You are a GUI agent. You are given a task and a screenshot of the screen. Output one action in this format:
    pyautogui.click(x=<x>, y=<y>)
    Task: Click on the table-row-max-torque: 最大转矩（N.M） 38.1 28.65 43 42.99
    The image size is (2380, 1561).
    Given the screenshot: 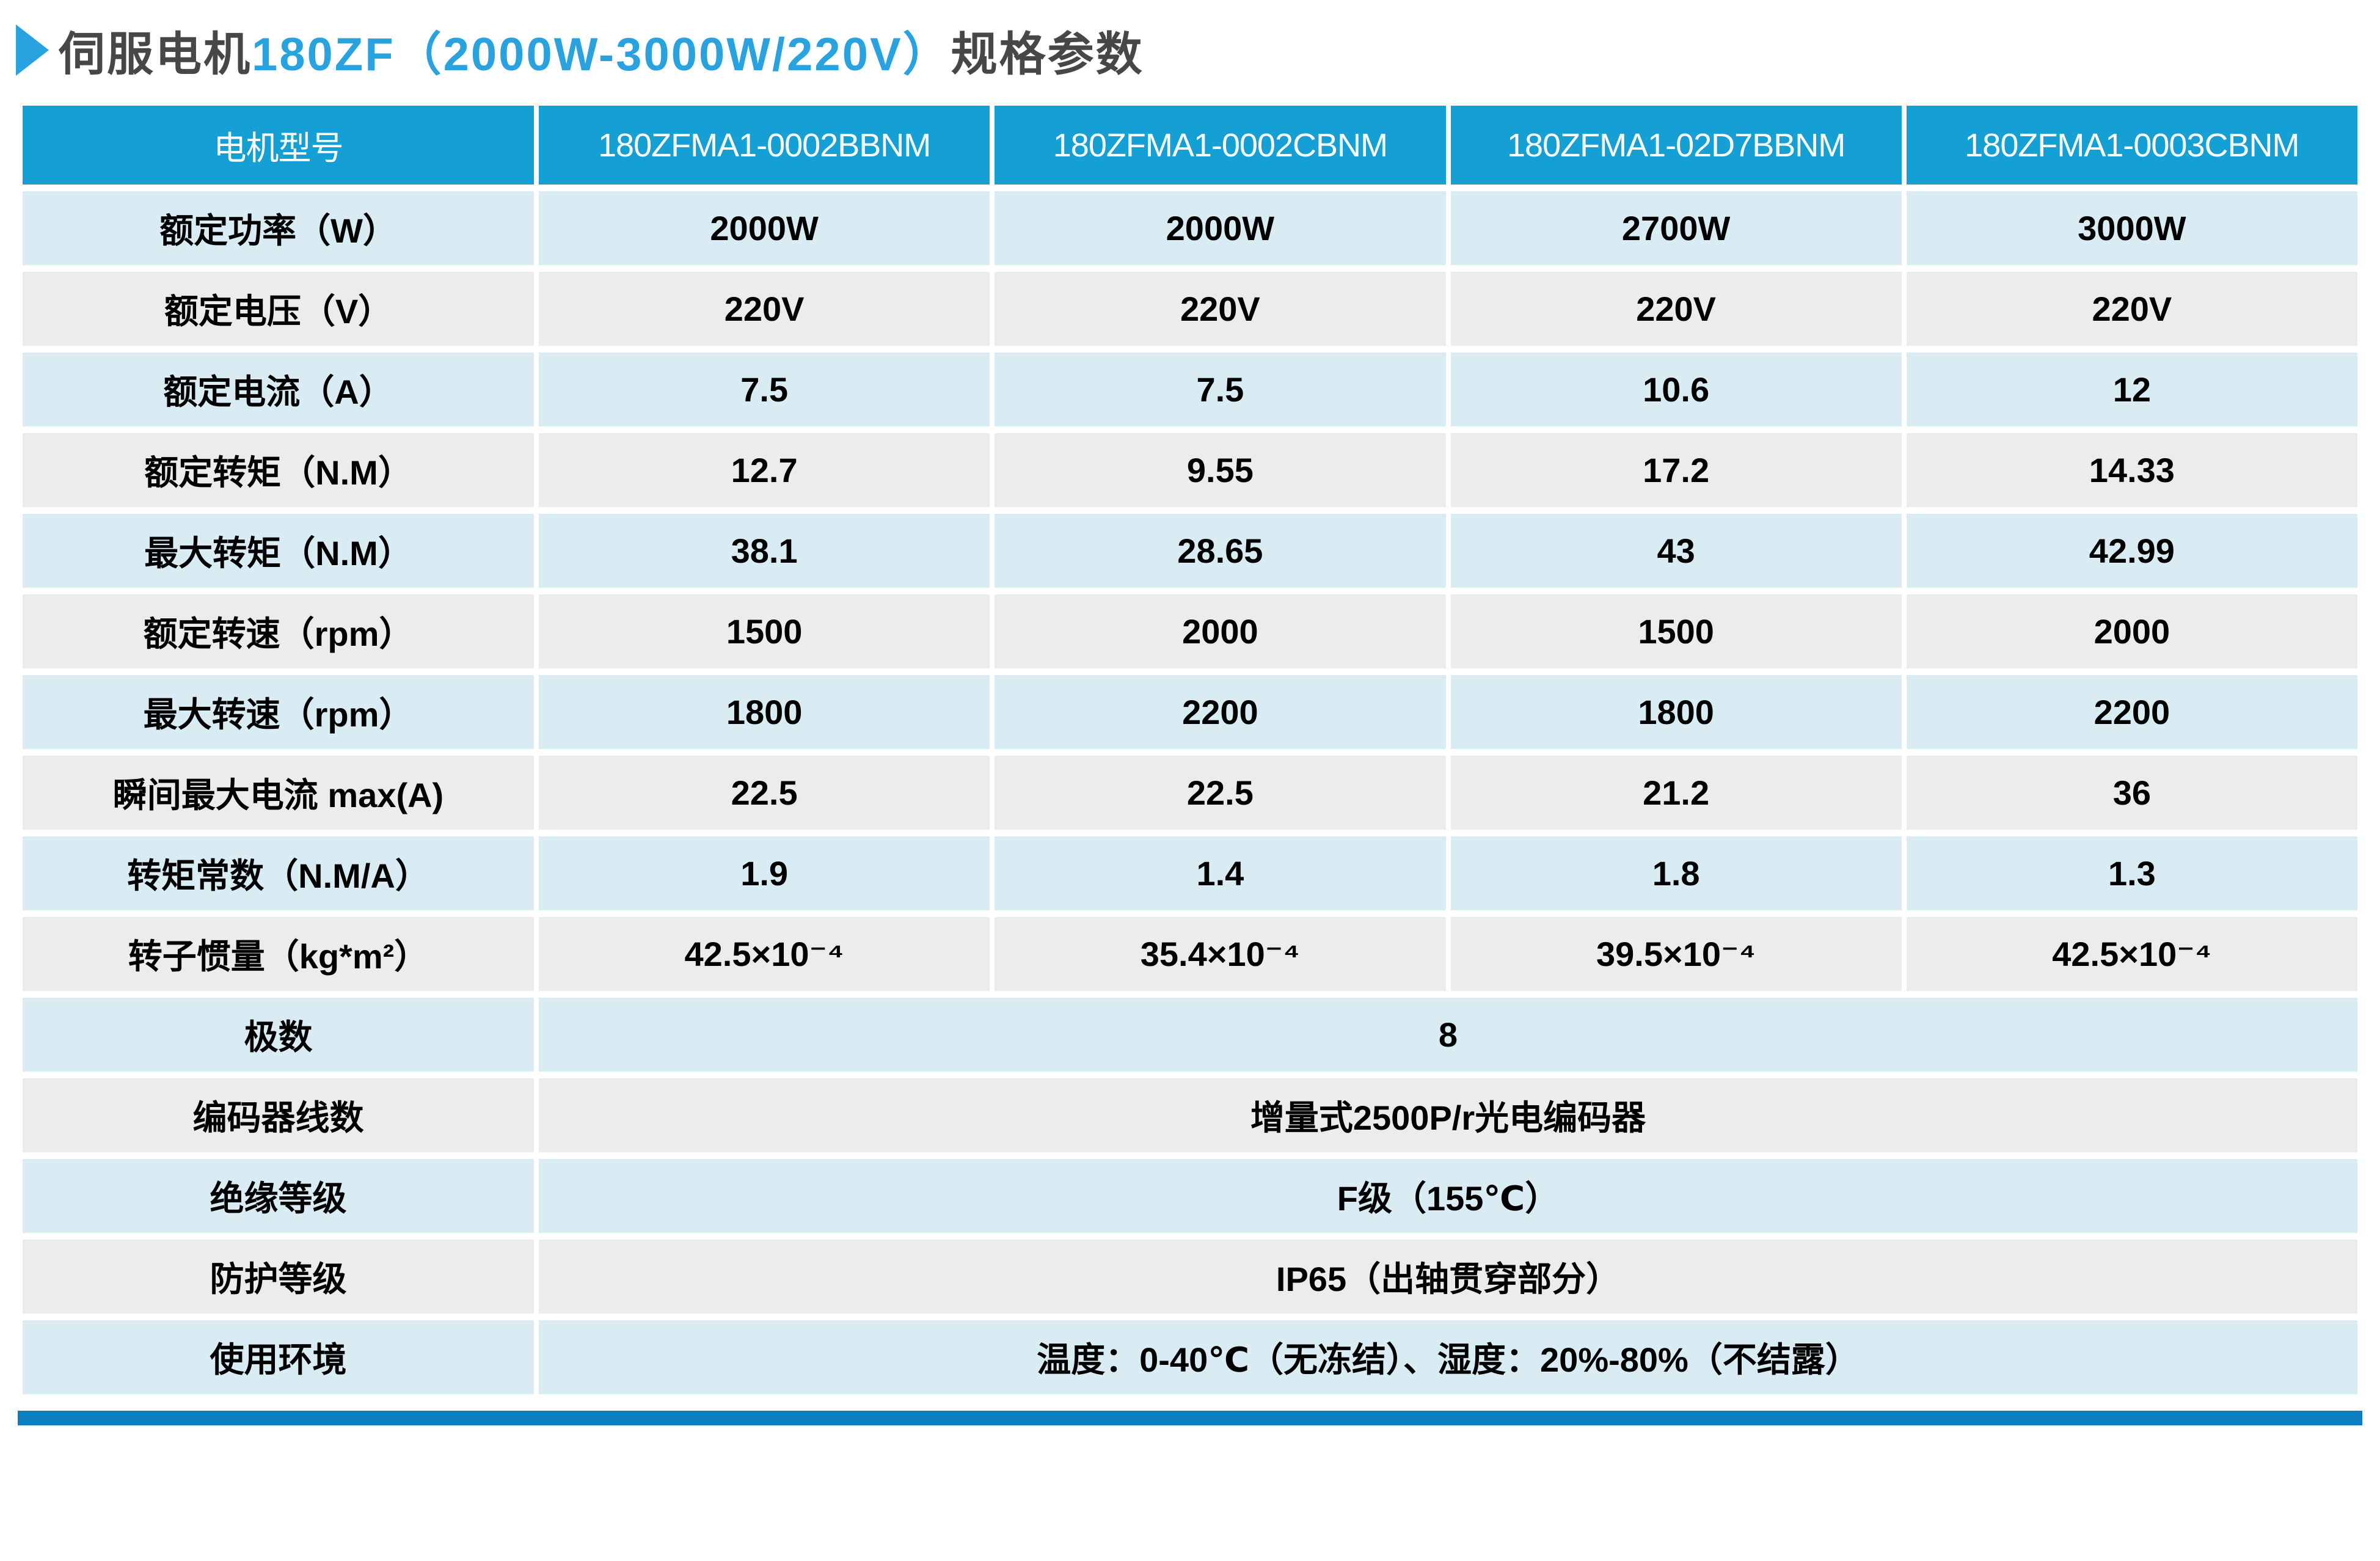 What is the action you would take?
    pyautogui.click(x=1190, y=551)
    